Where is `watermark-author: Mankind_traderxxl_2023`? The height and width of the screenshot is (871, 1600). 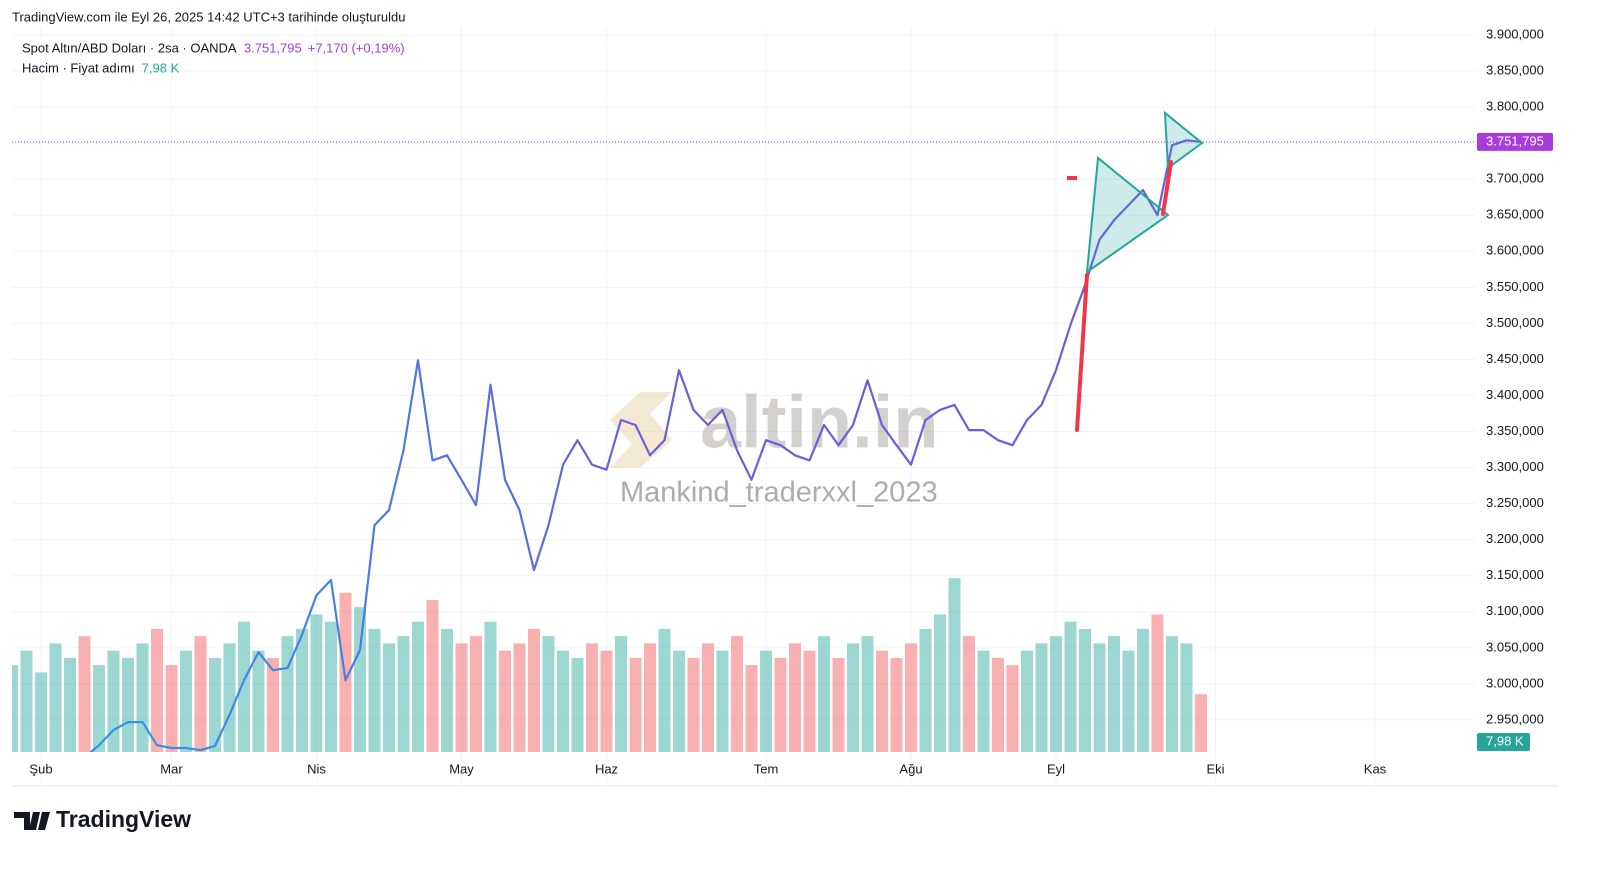
watermark-author: Mankind_traderxxl_2023 is located at coordinates (779, 493).